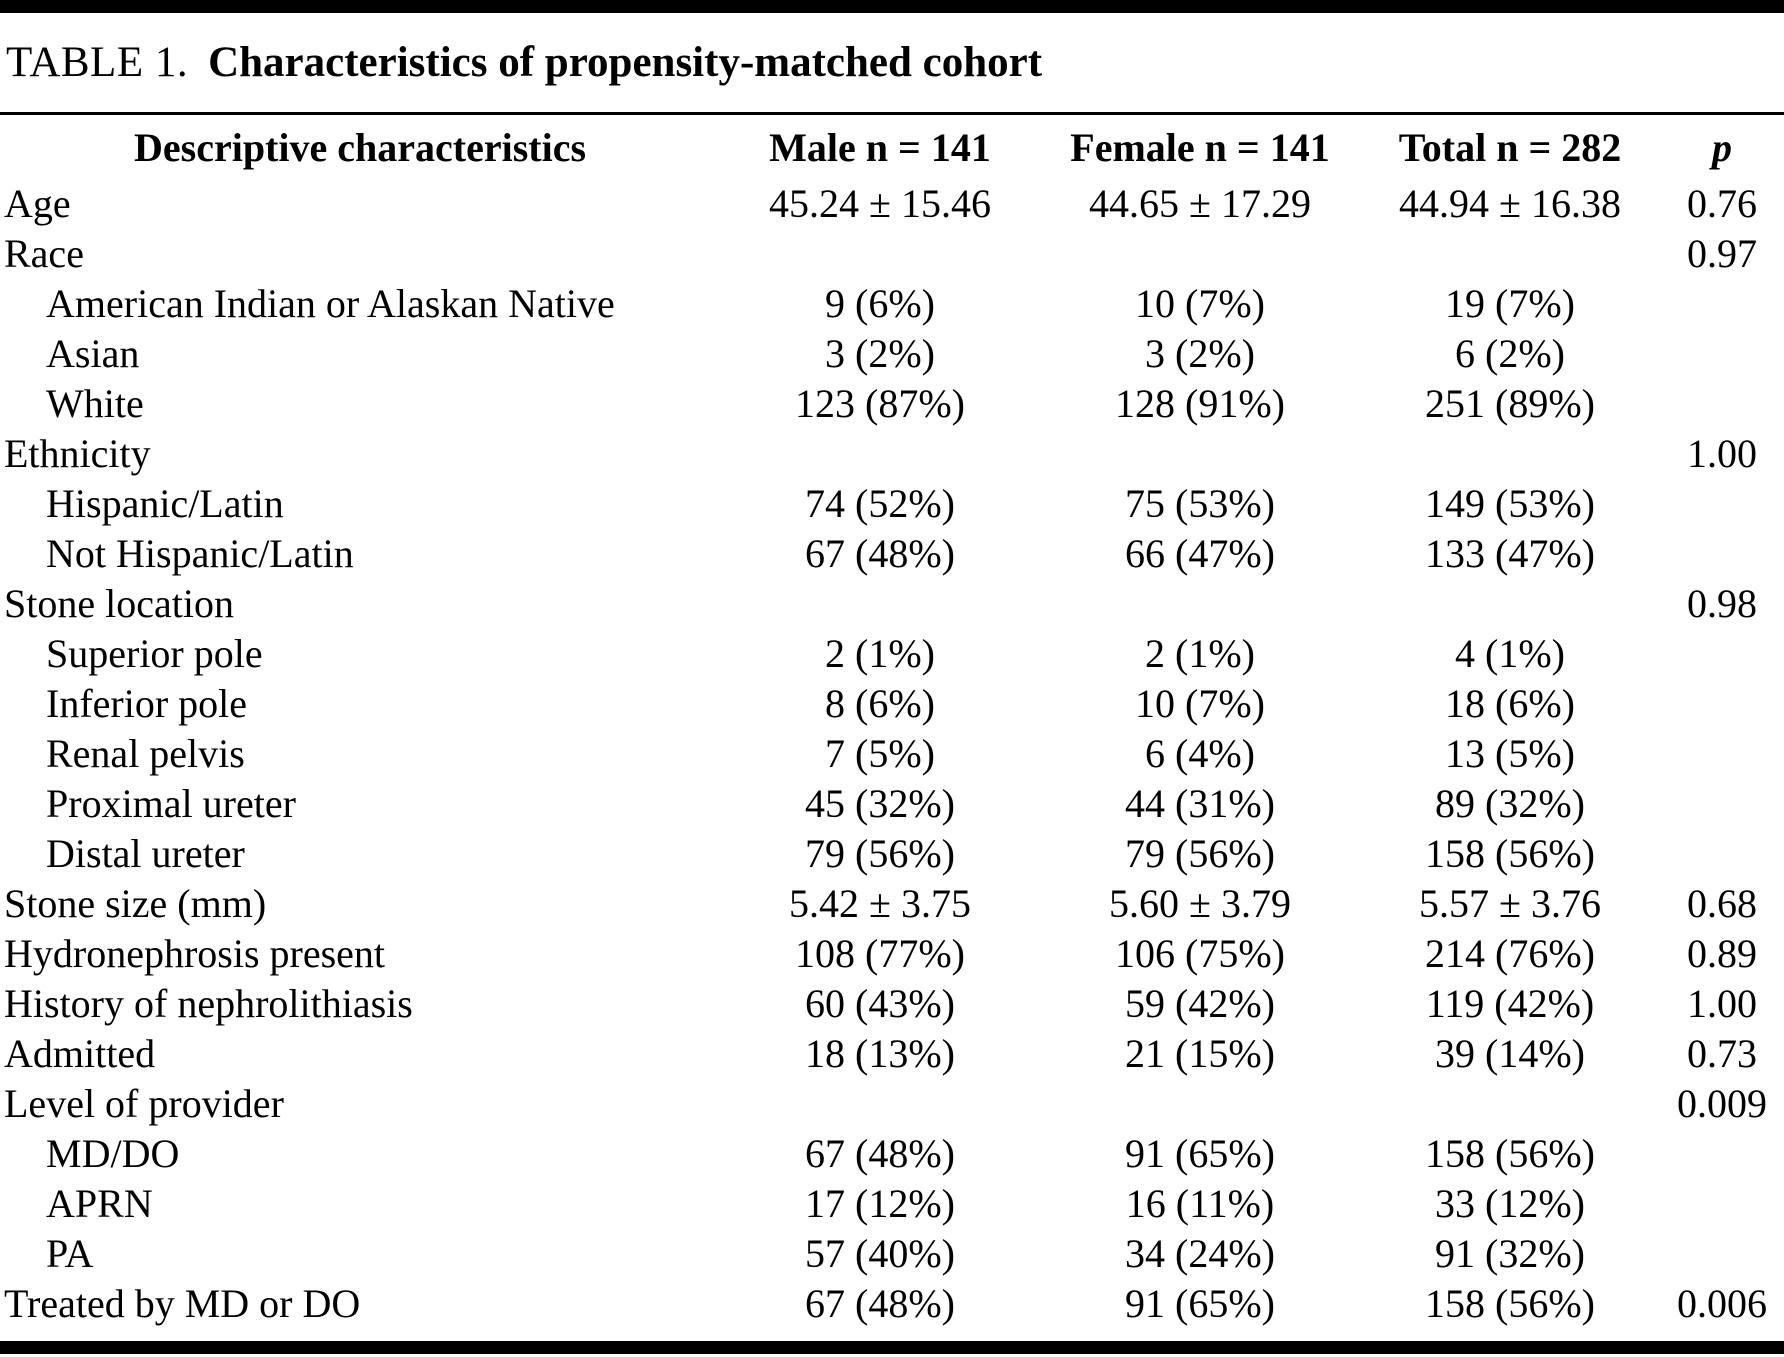  Describe the element at coordinates (1510, 653) in the screenshot. I see `cell-total: 4 (1%)` at that location.